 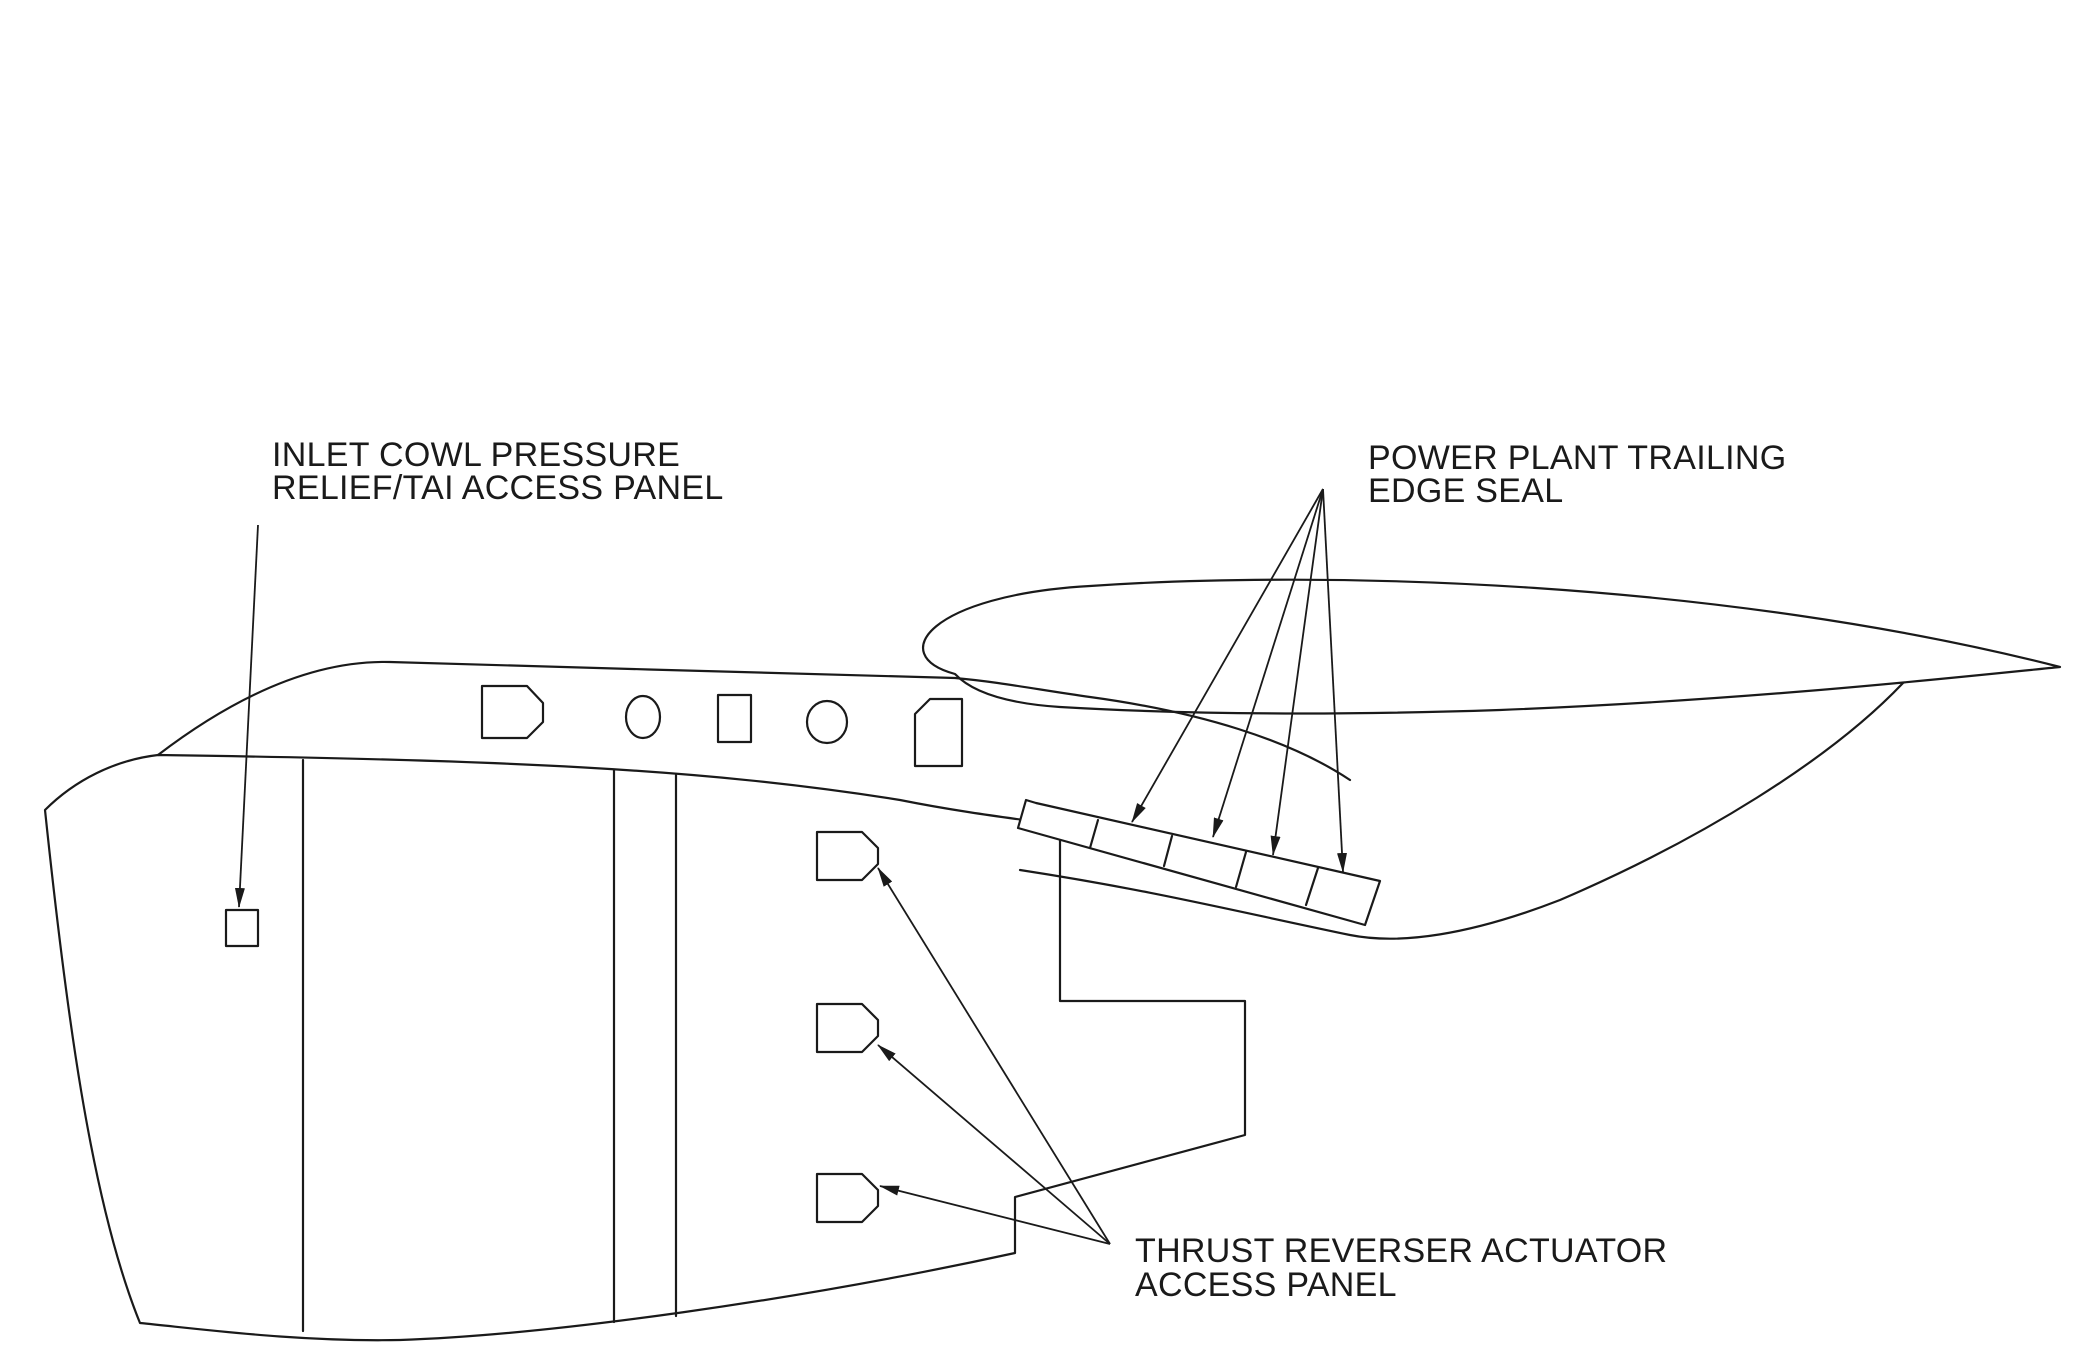 What do you see at coordinates (1492, 646) in the screenshot?
I see `wing-pylon-outline` at bounding box center [1492, 646].